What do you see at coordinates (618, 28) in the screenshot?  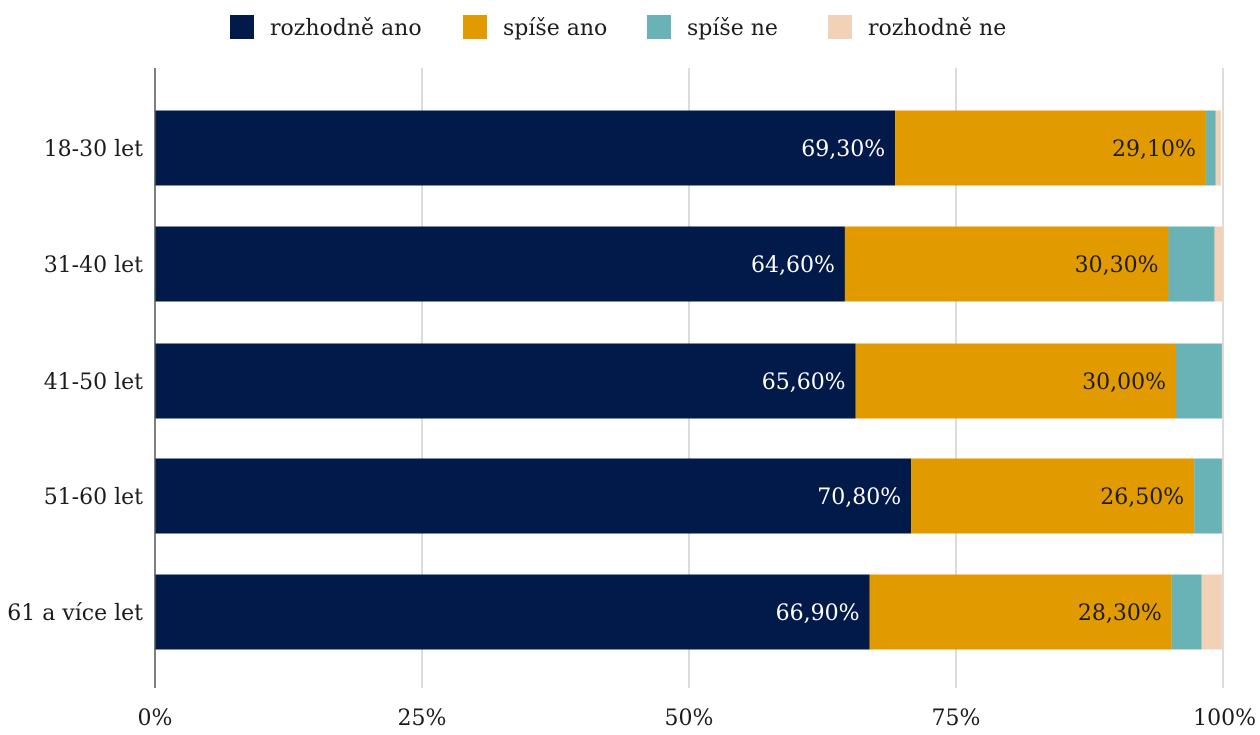 I see `legend: rozhodně ano spíše ano spíše ne rozhodně ne` at bounding box center [618, 28].